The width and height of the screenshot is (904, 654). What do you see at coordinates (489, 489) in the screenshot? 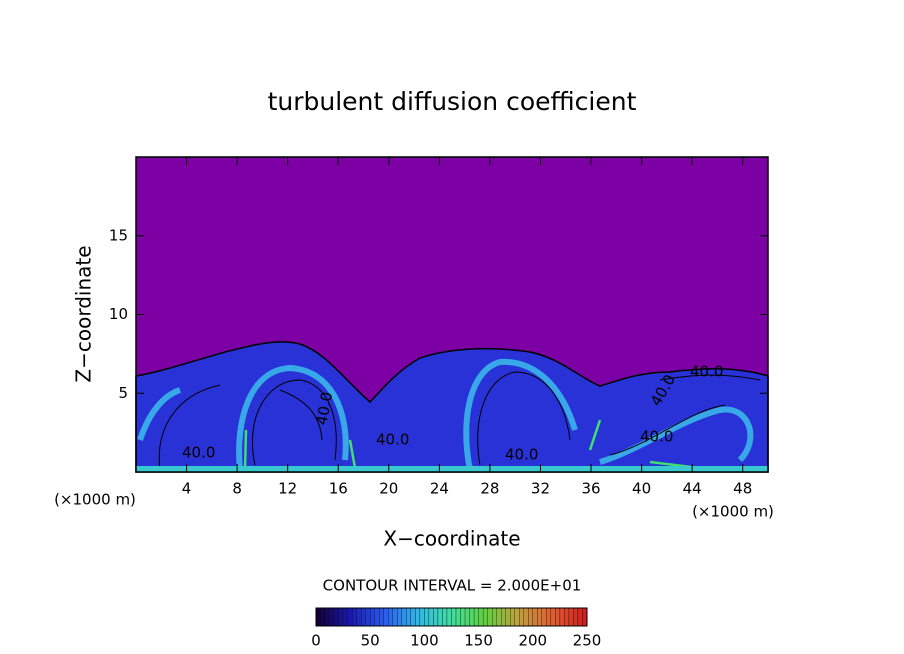
I see `x-tick-label: 28` at bounding box center [489, 489].